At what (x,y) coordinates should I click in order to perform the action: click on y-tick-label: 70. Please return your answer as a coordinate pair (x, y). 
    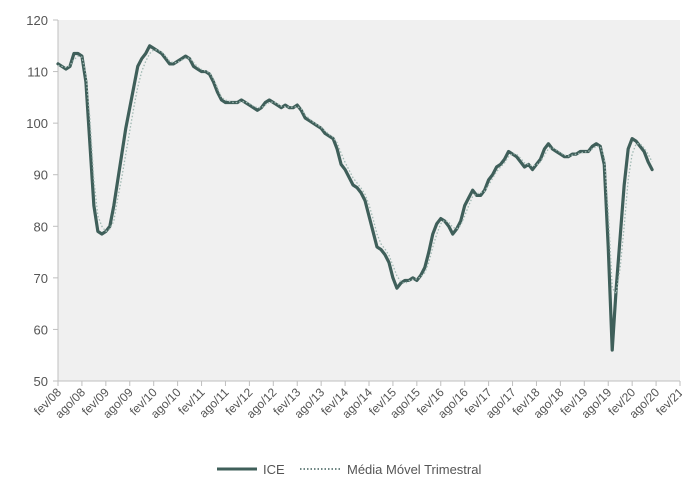
    Looking at the image, I should click on (41, 278).